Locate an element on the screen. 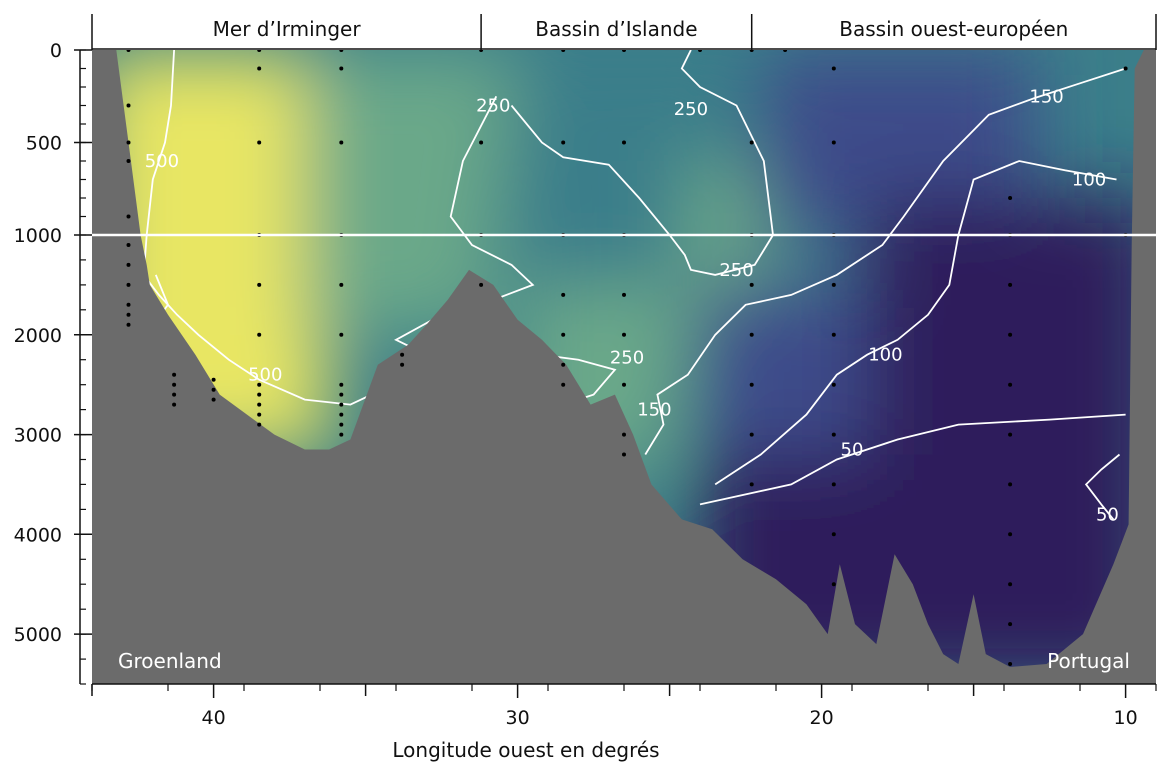  y-tick-label: 2000 is located at coordinates (38, 336).